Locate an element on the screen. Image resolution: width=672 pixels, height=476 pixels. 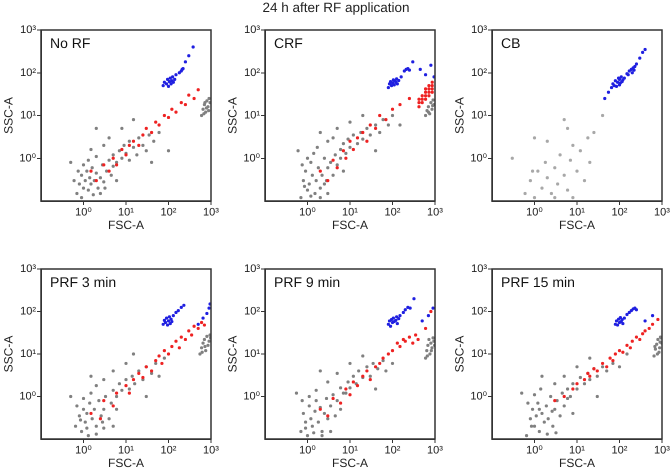
chart-title: PRF 15 min is located at coordinates (538, 282).